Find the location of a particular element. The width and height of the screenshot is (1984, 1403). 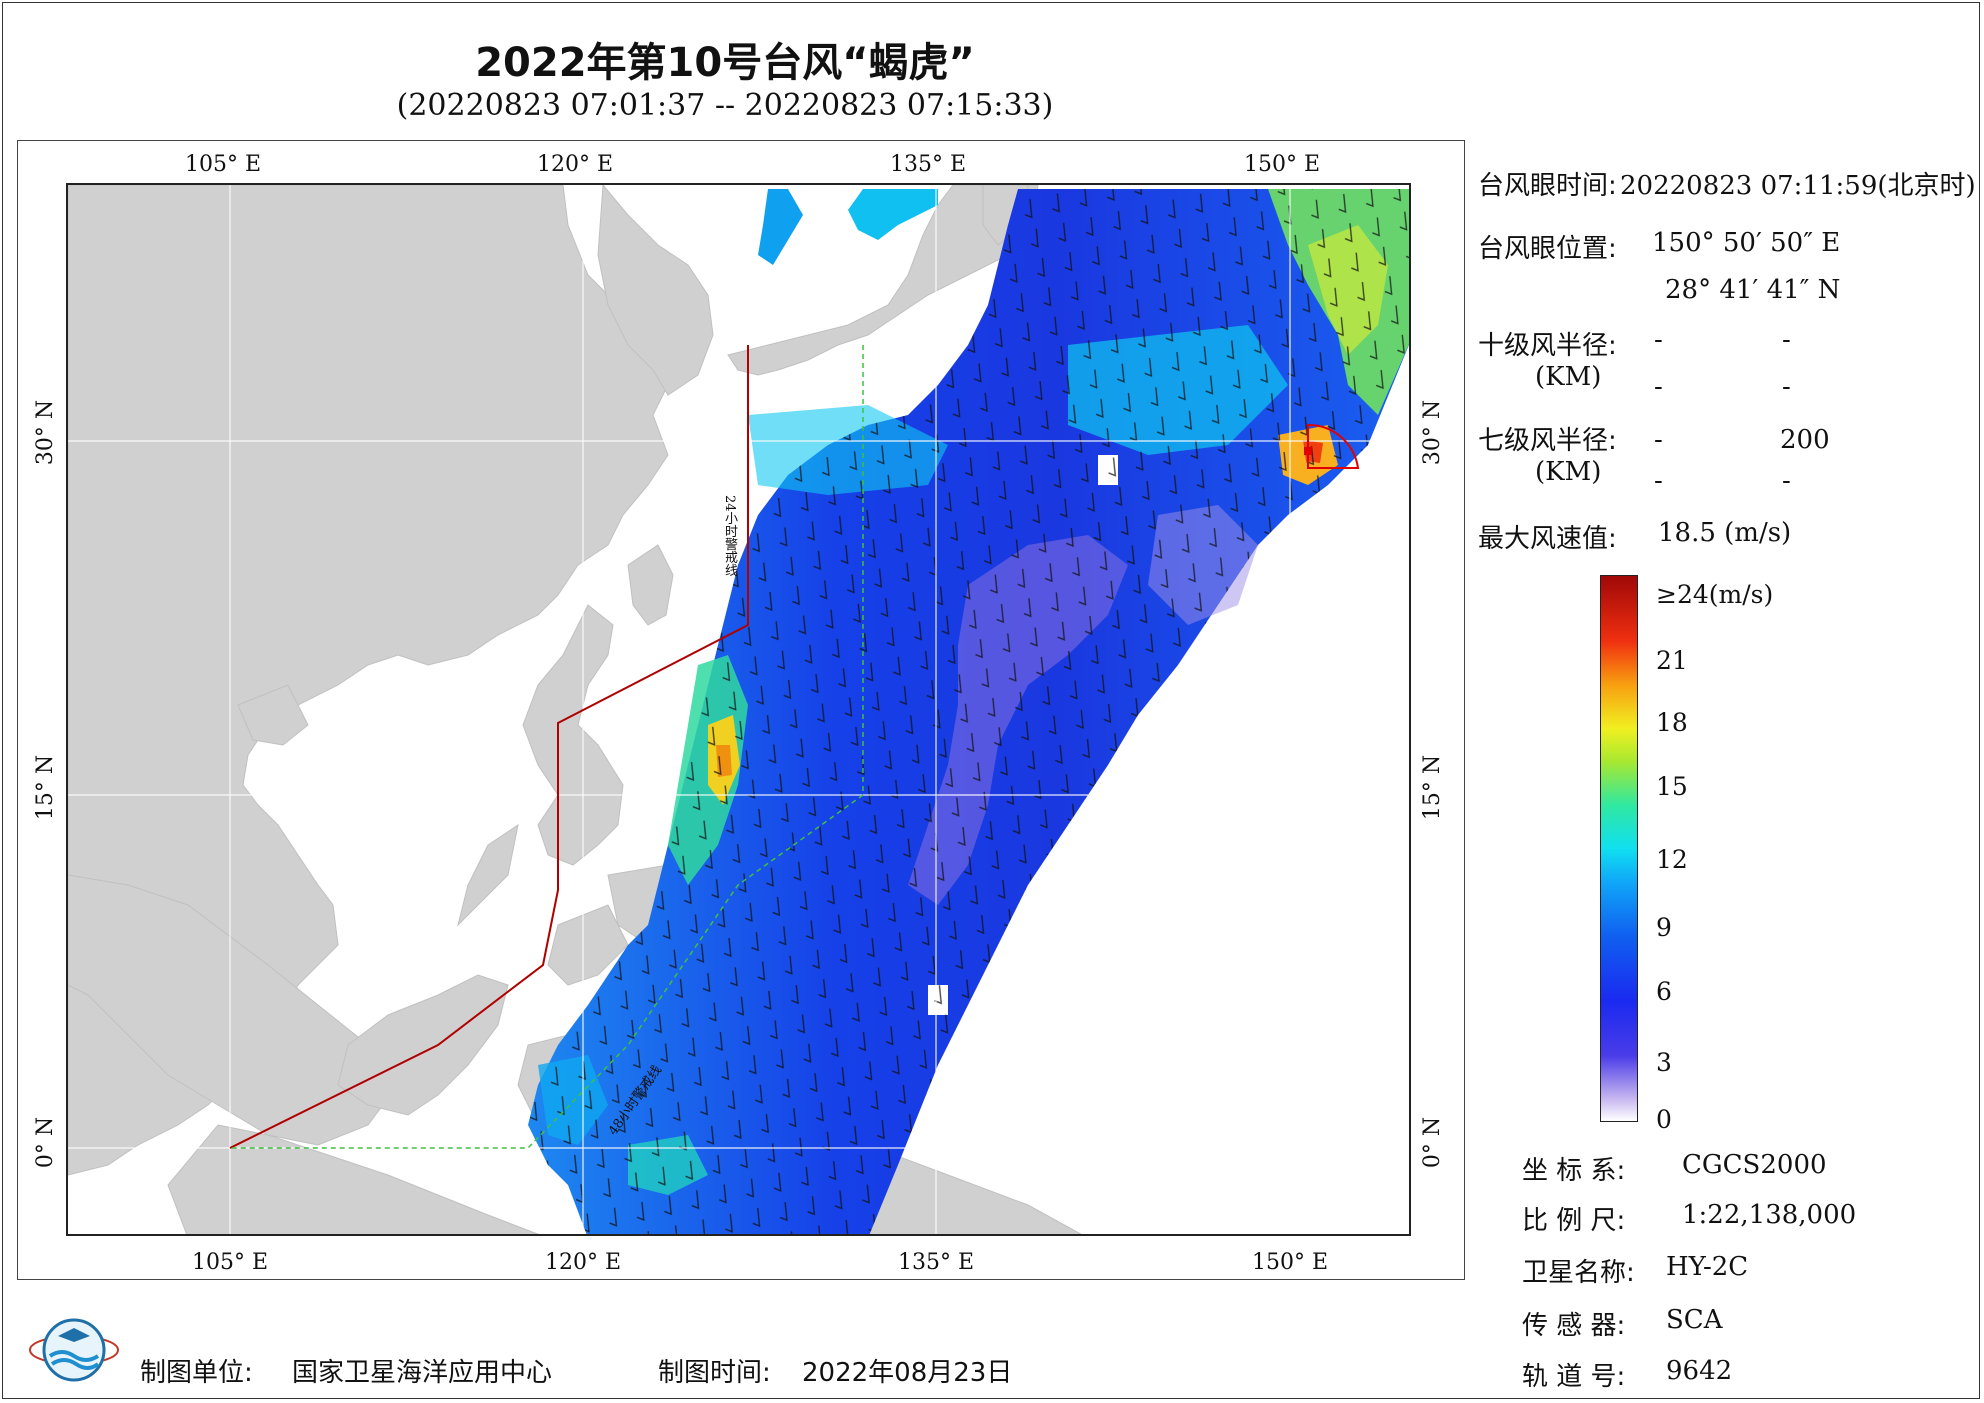

orbit-label: 轨 道 号: is located at coordinates (1574, 1377).